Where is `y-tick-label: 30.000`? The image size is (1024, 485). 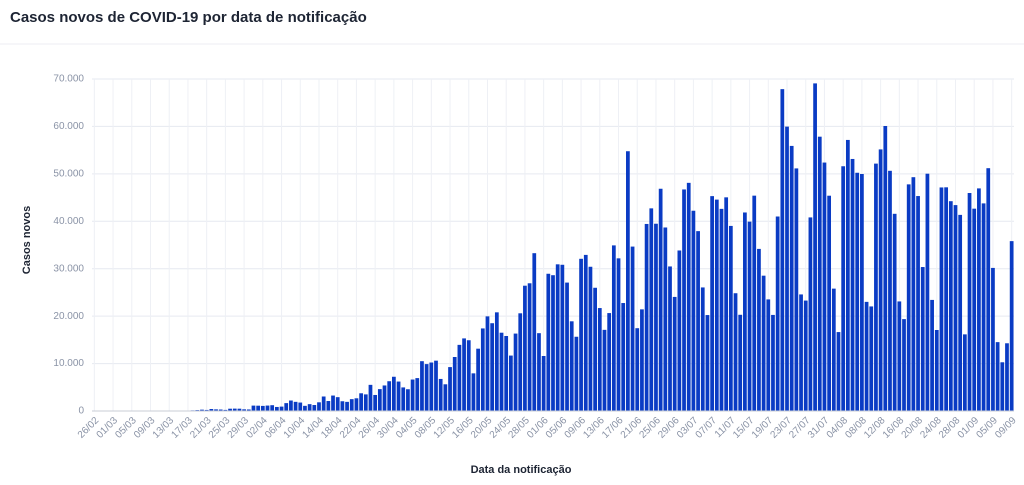
y-tick-label: 30.000 is located at coordinates (68, 268).